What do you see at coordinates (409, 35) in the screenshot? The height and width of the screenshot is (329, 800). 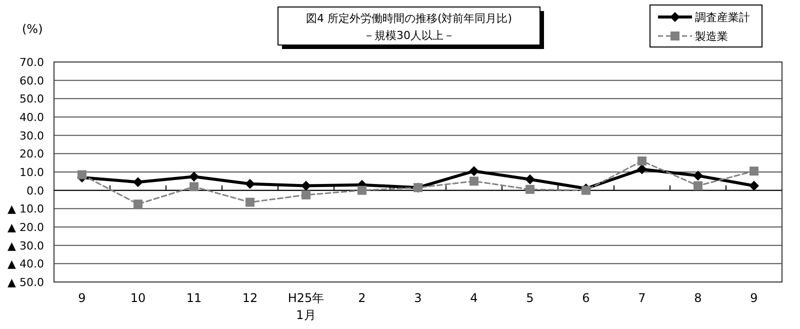 I see `chart-subtitle: －規模30人以上－` at bounding box center [409, 35].